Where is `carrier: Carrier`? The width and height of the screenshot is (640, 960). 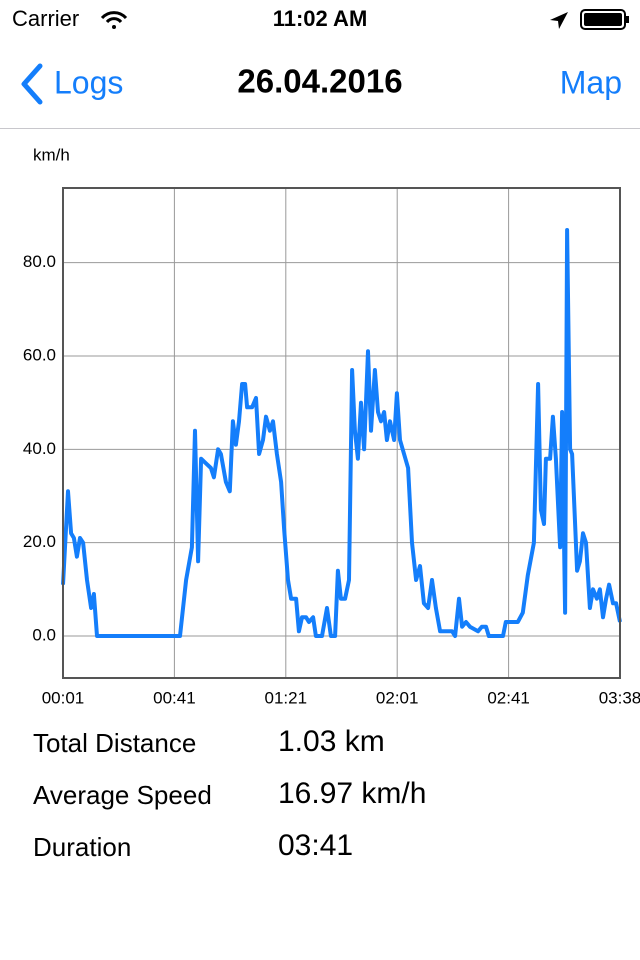 carrier: Carrier is located at coordinates (45, 18).